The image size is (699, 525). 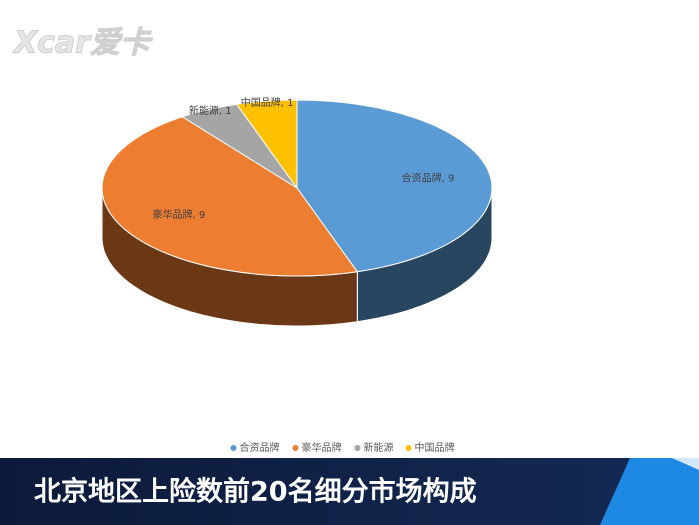 What do you see at coordinates (82, 43) in the screenshot?
I see `watermark: Xcar爱卡` at bounding box center [82, 43].